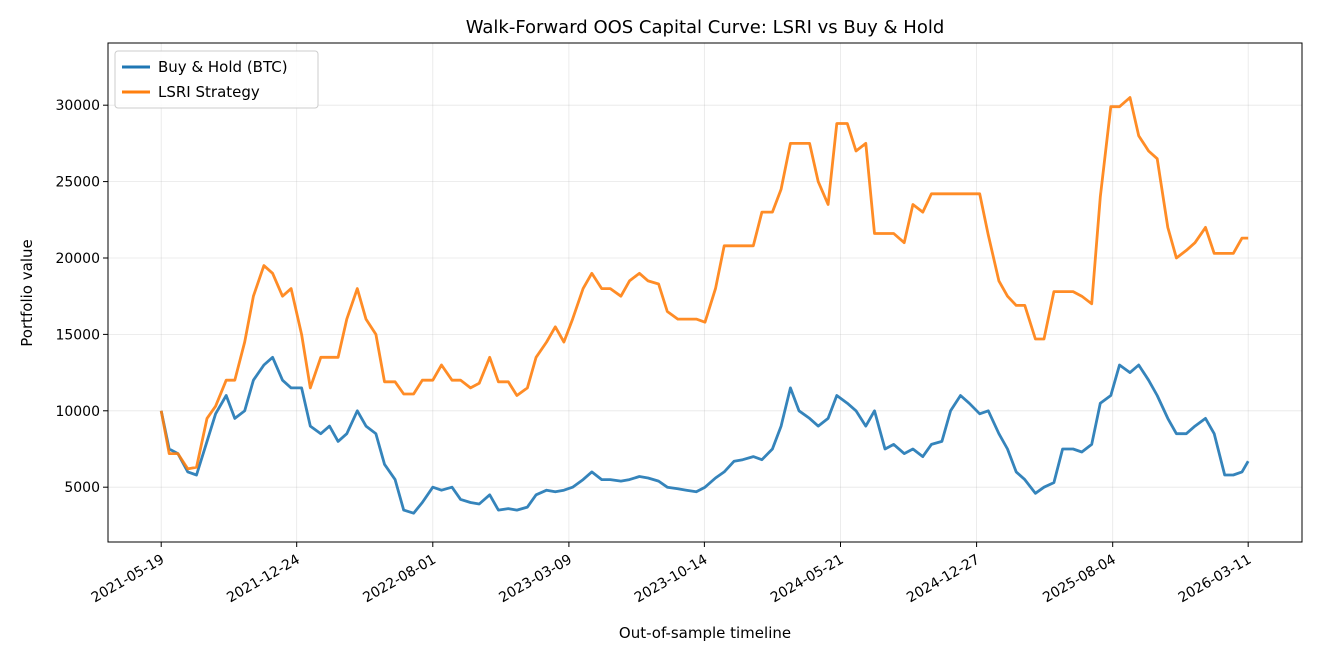 This screenshot has width=1320, height=660. Describe the element at coordinates (705, 633) in the screenshot. I see `x-axis-label: Out-of-sample timeline` at that location.